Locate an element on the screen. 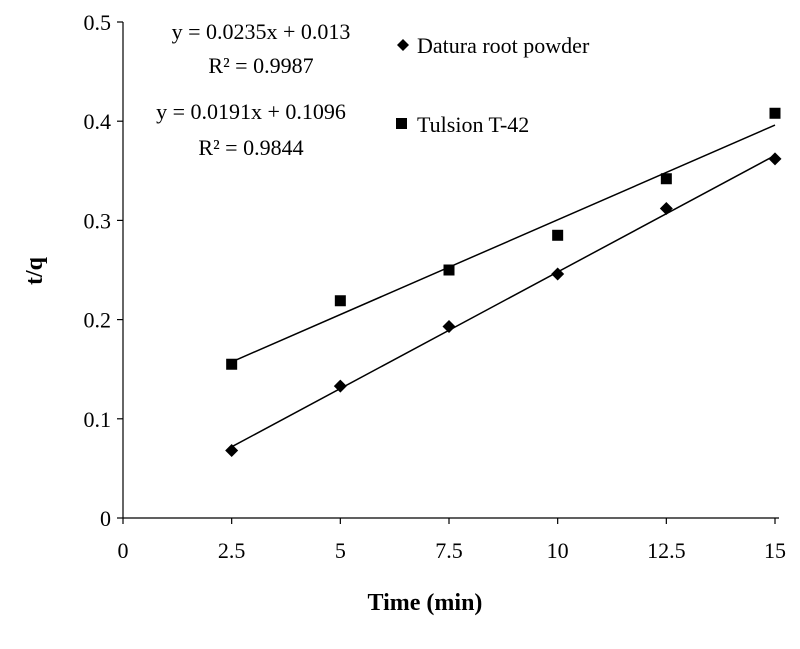 The height and width of the screenshot is (649, 800). x-tick-label: 5 is located at coordinates (340, 550).